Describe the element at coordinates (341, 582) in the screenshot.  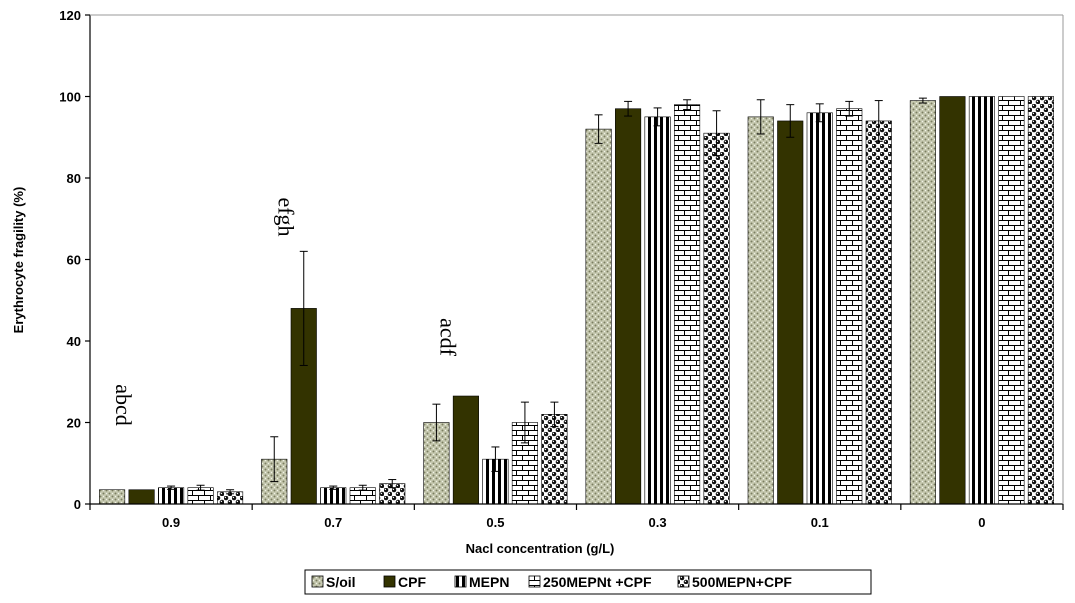
I see `legend-label: S/oil` at that location.